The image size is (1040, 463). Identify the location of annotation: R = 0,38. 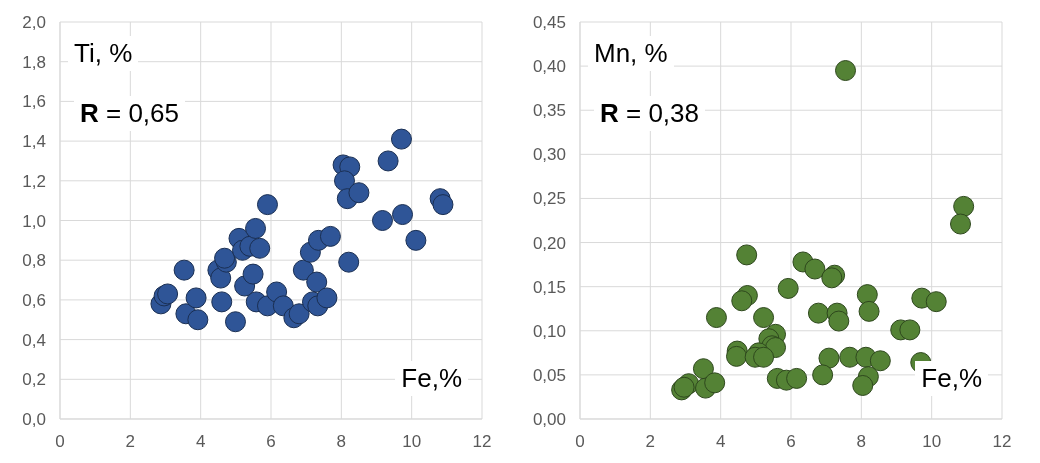
(650, 113).